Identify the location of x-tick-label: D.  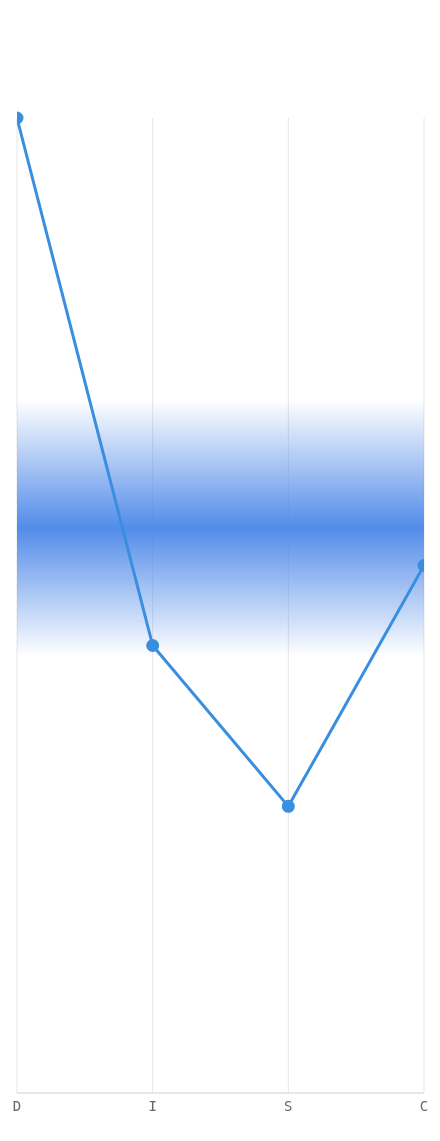
(17, 1105).